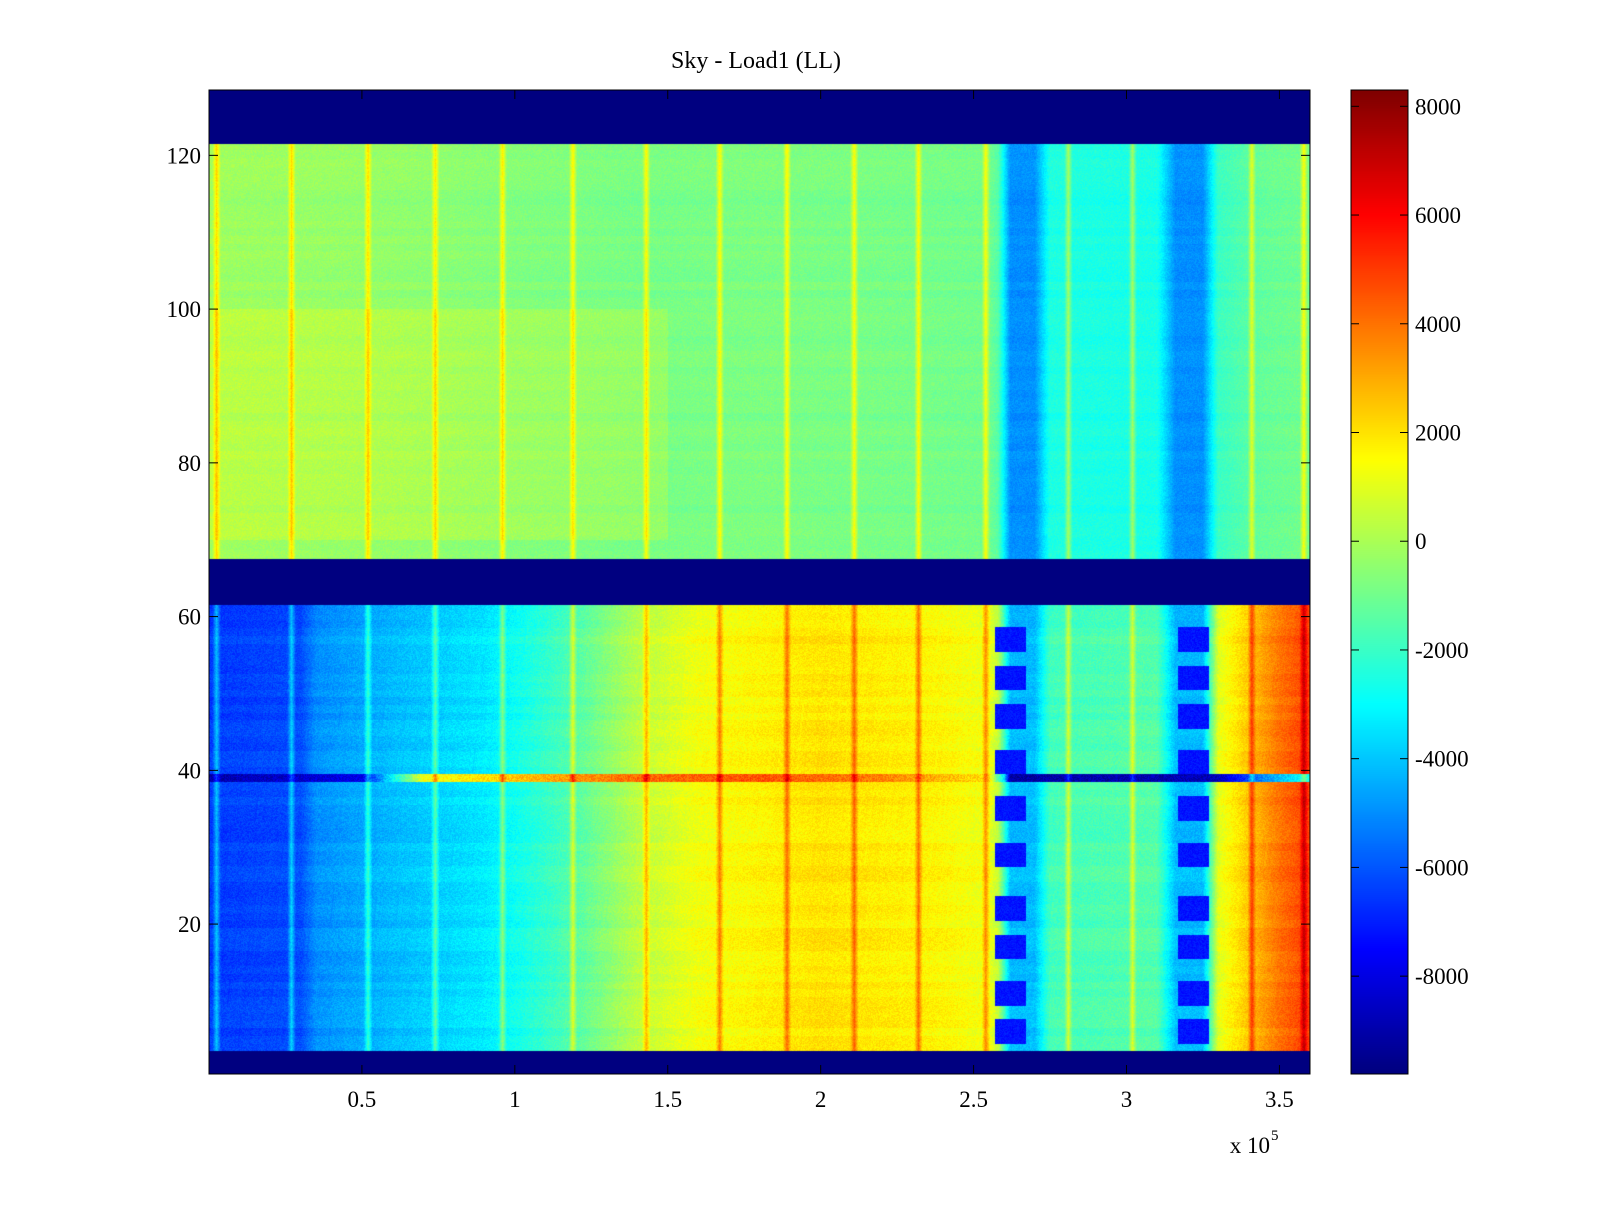  I want to click on x-tick-label: 0.5, so click(362, 1099).